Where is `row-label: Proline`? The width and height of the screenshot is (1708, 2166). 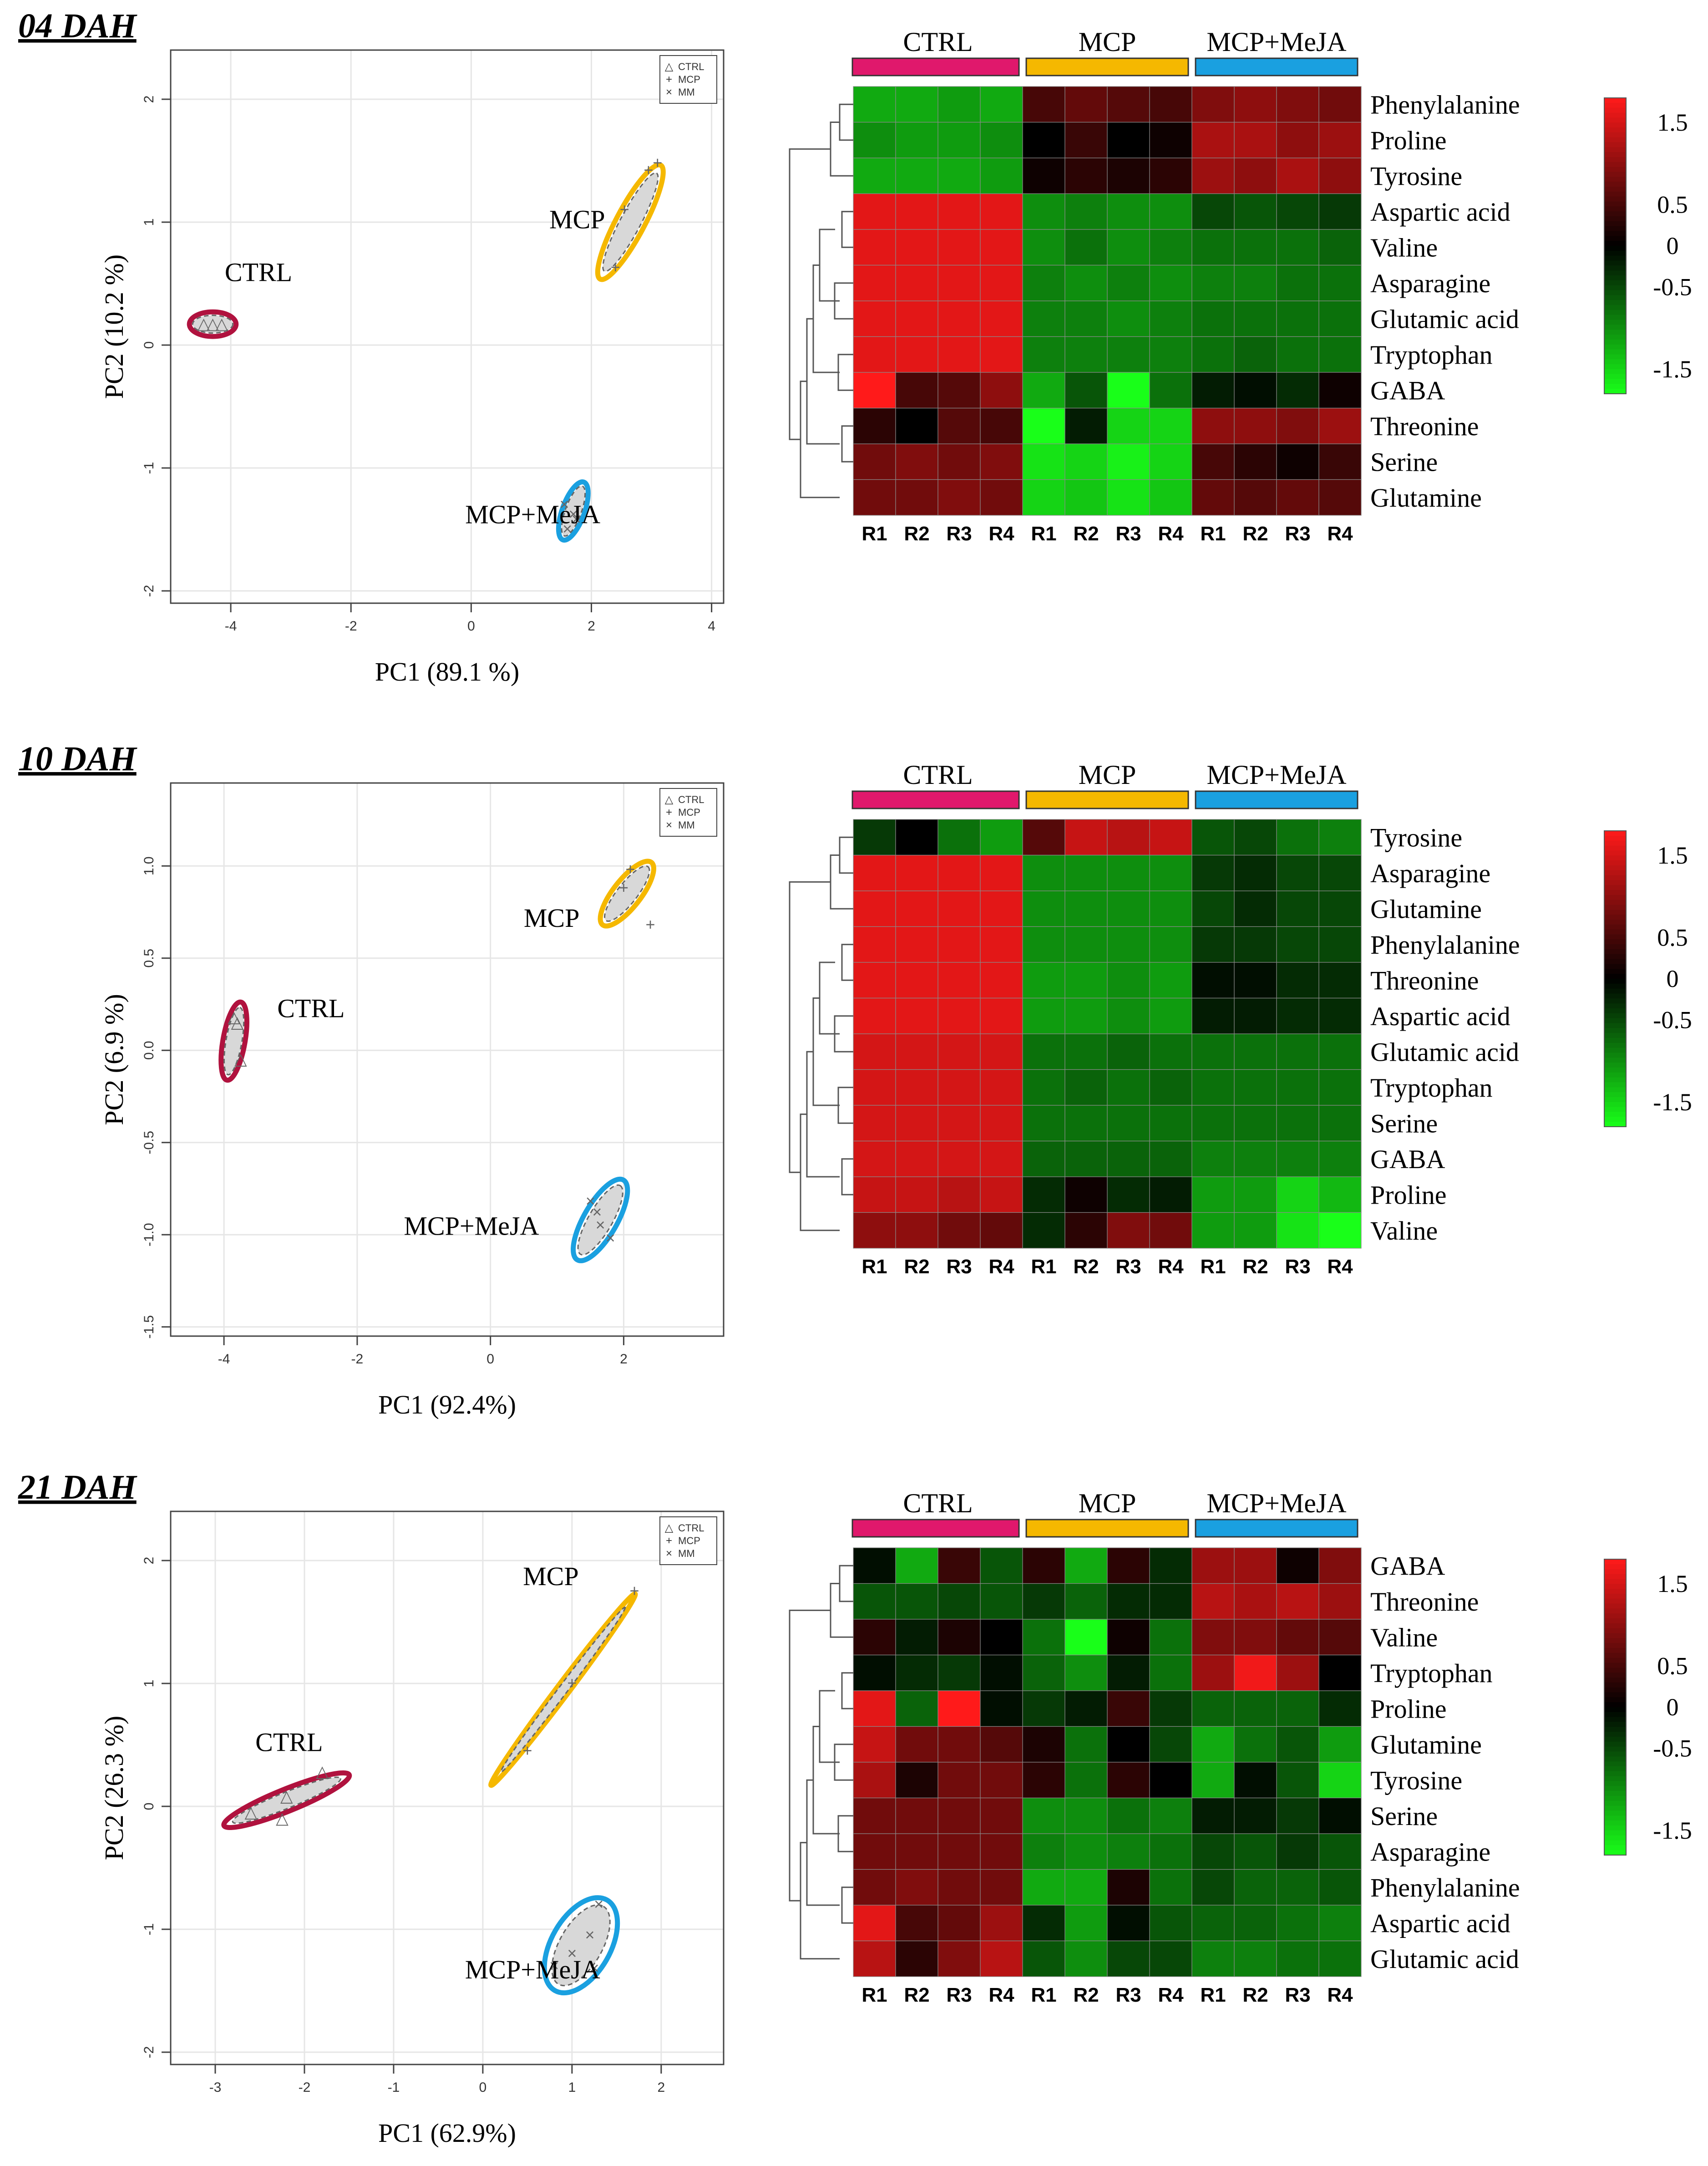
row-label: Proline is located at coordinates (1408, 141).